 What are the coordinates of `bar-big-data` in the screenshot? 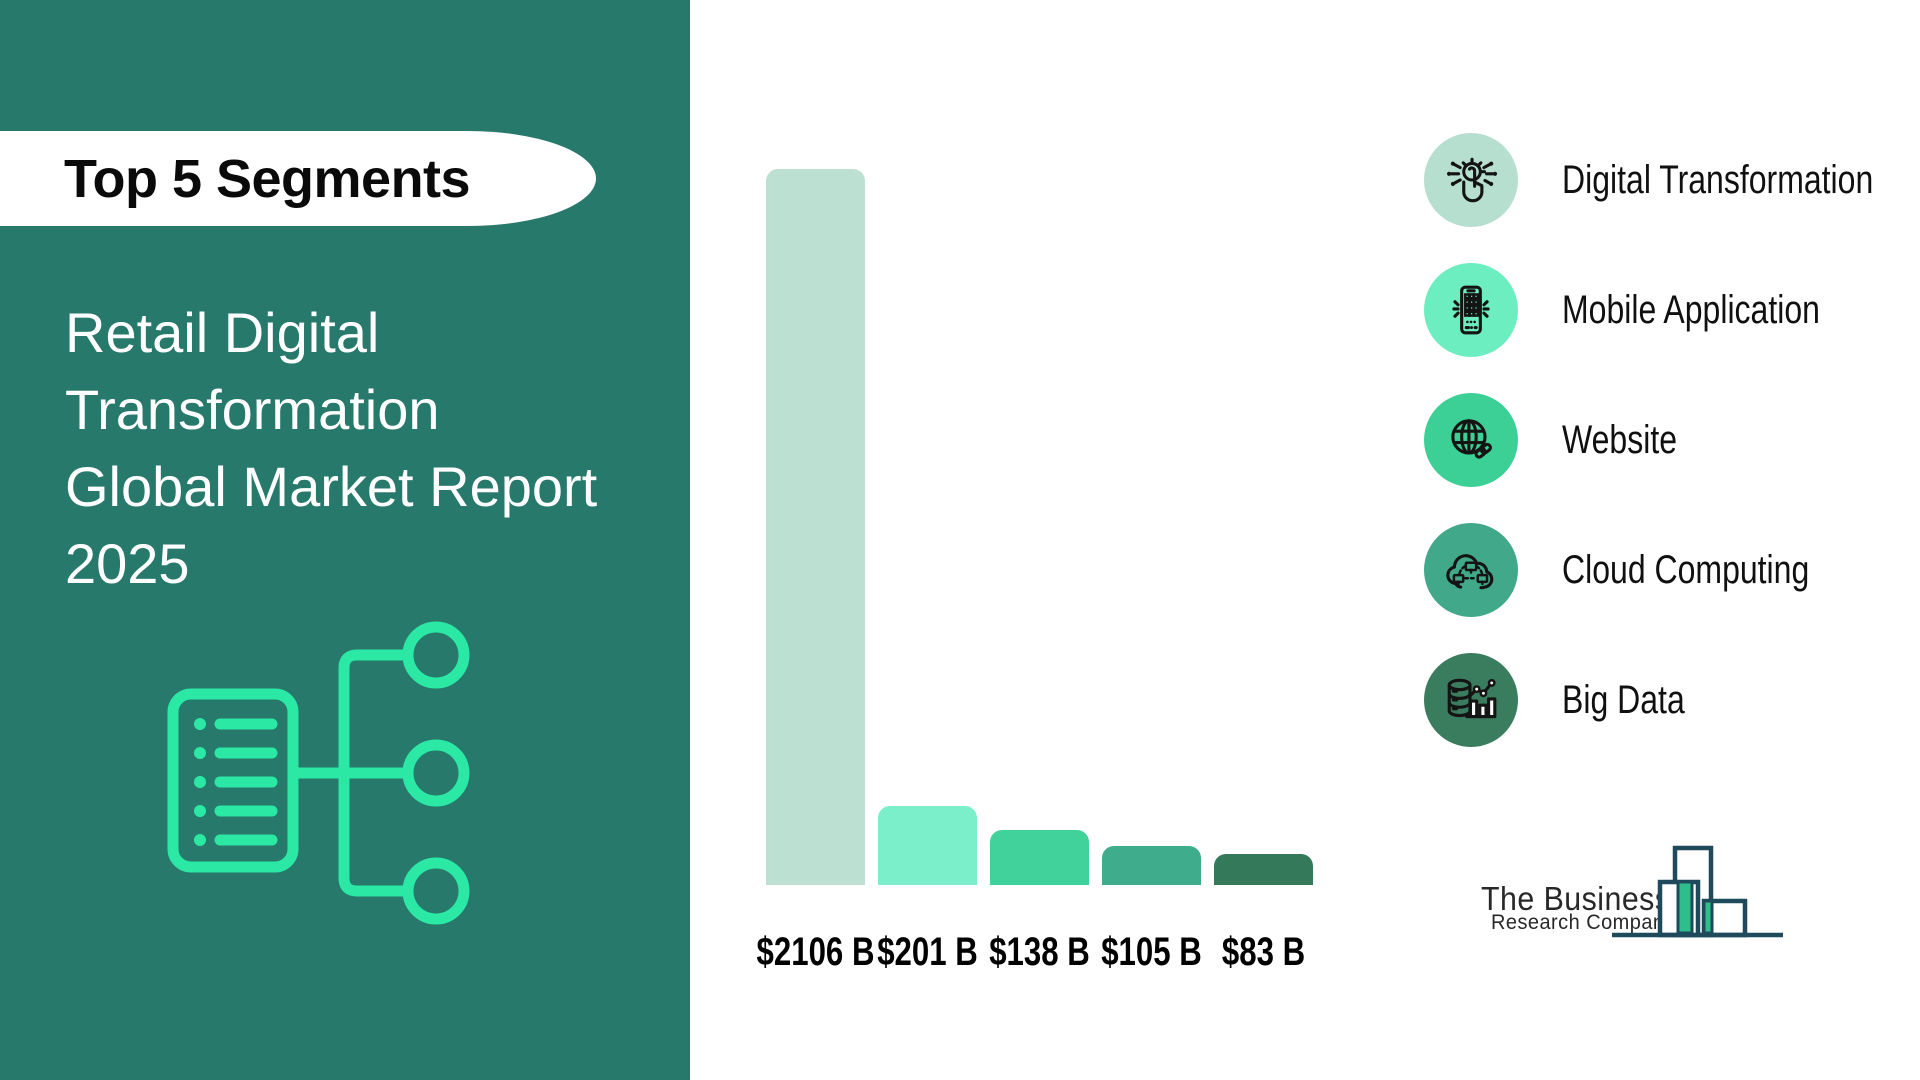 It's located at (1263, 869).